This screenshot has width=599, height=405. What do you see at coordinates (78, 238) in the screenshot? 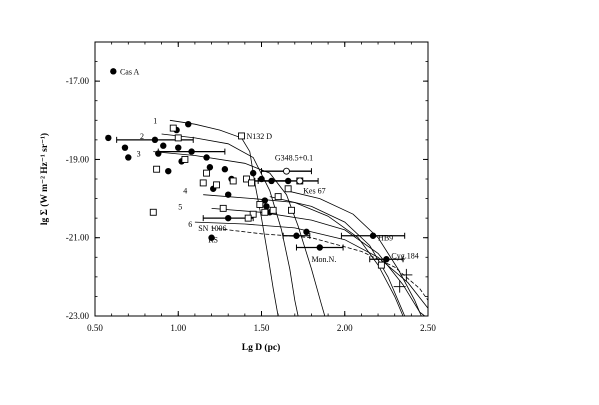
I see `y-tick-label: -21.00` at bounding box center [78, 238].